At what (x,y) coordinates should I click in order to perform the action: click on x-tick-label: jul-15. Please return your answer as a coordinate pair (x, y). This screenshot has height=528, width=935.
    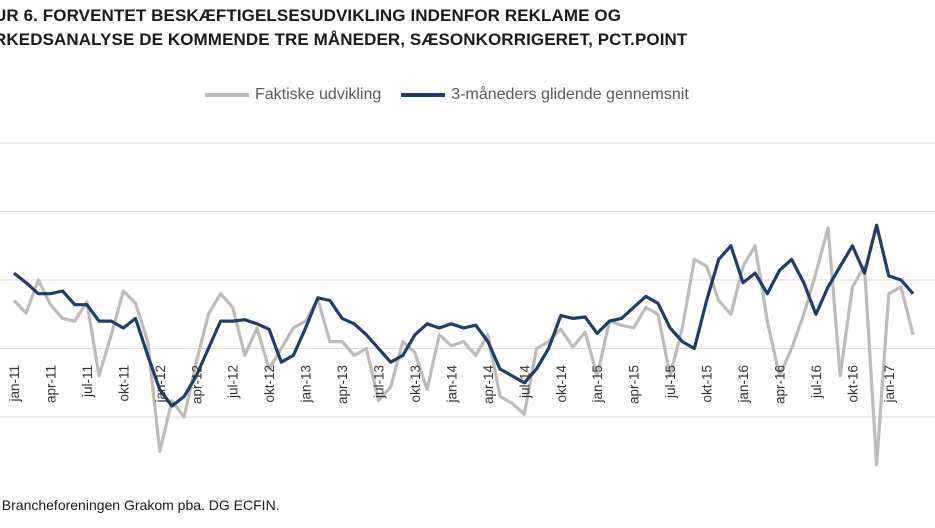
    Looking at the image, I should click on (670, 382).